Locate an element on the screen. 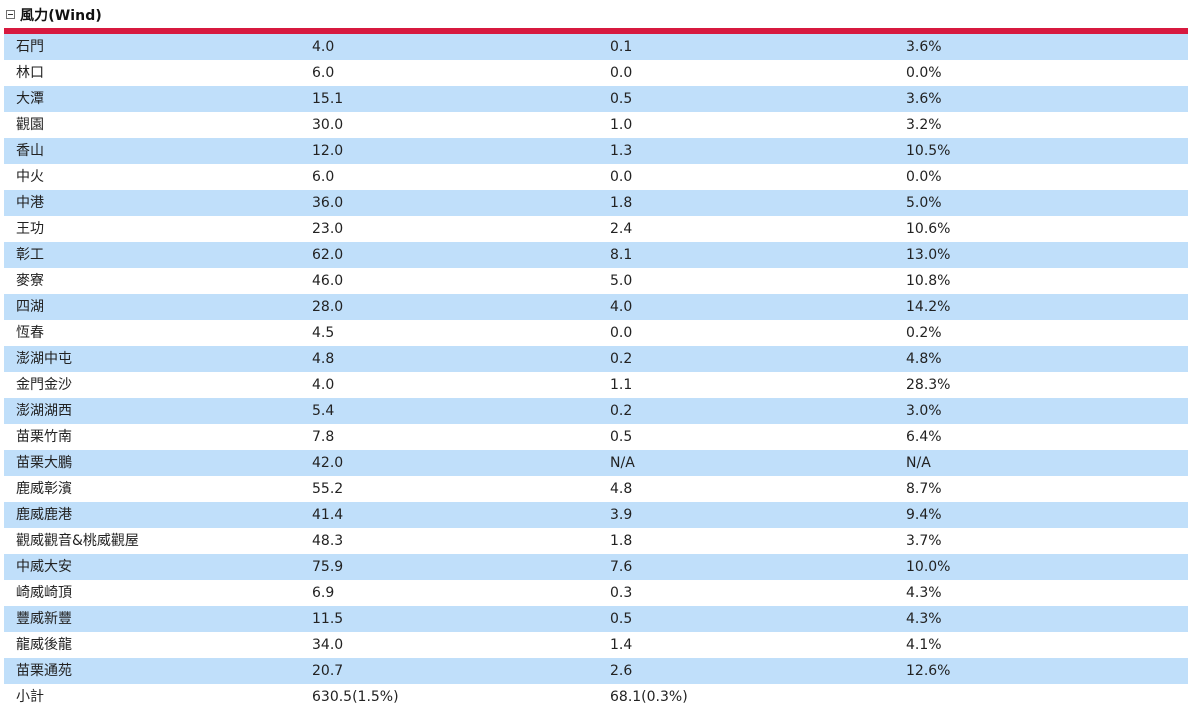  table-row: 苗栗大鵬 42.0 N/A N/A is located at coordinates (596, 463).